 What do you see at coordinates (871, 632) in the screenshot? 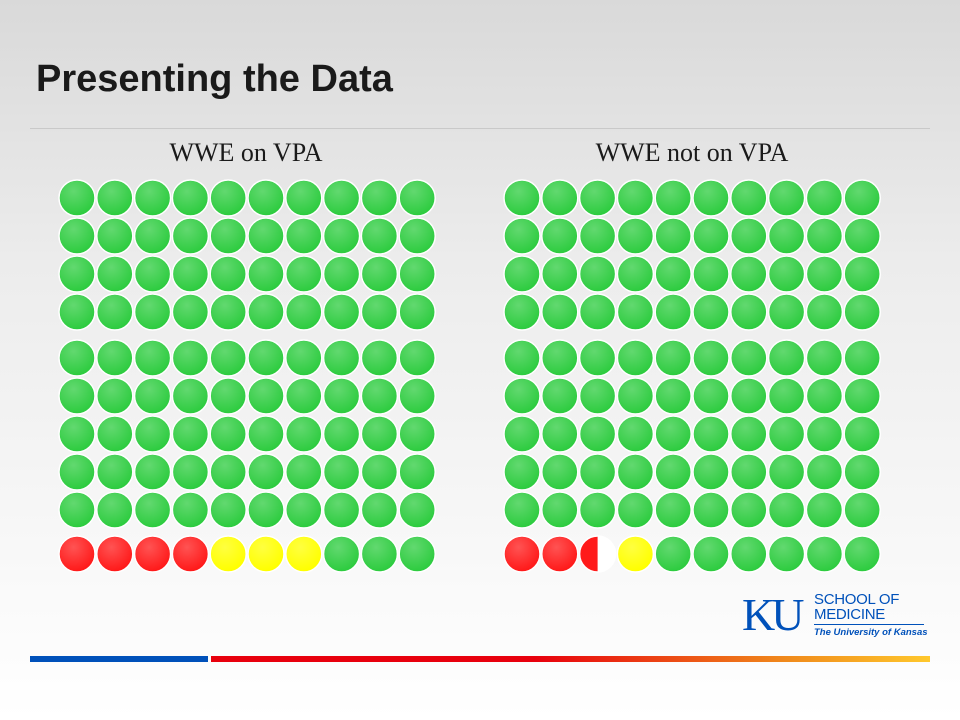
I see `logo-line-3: The University of Kansas` at bounding box center [871, 632].